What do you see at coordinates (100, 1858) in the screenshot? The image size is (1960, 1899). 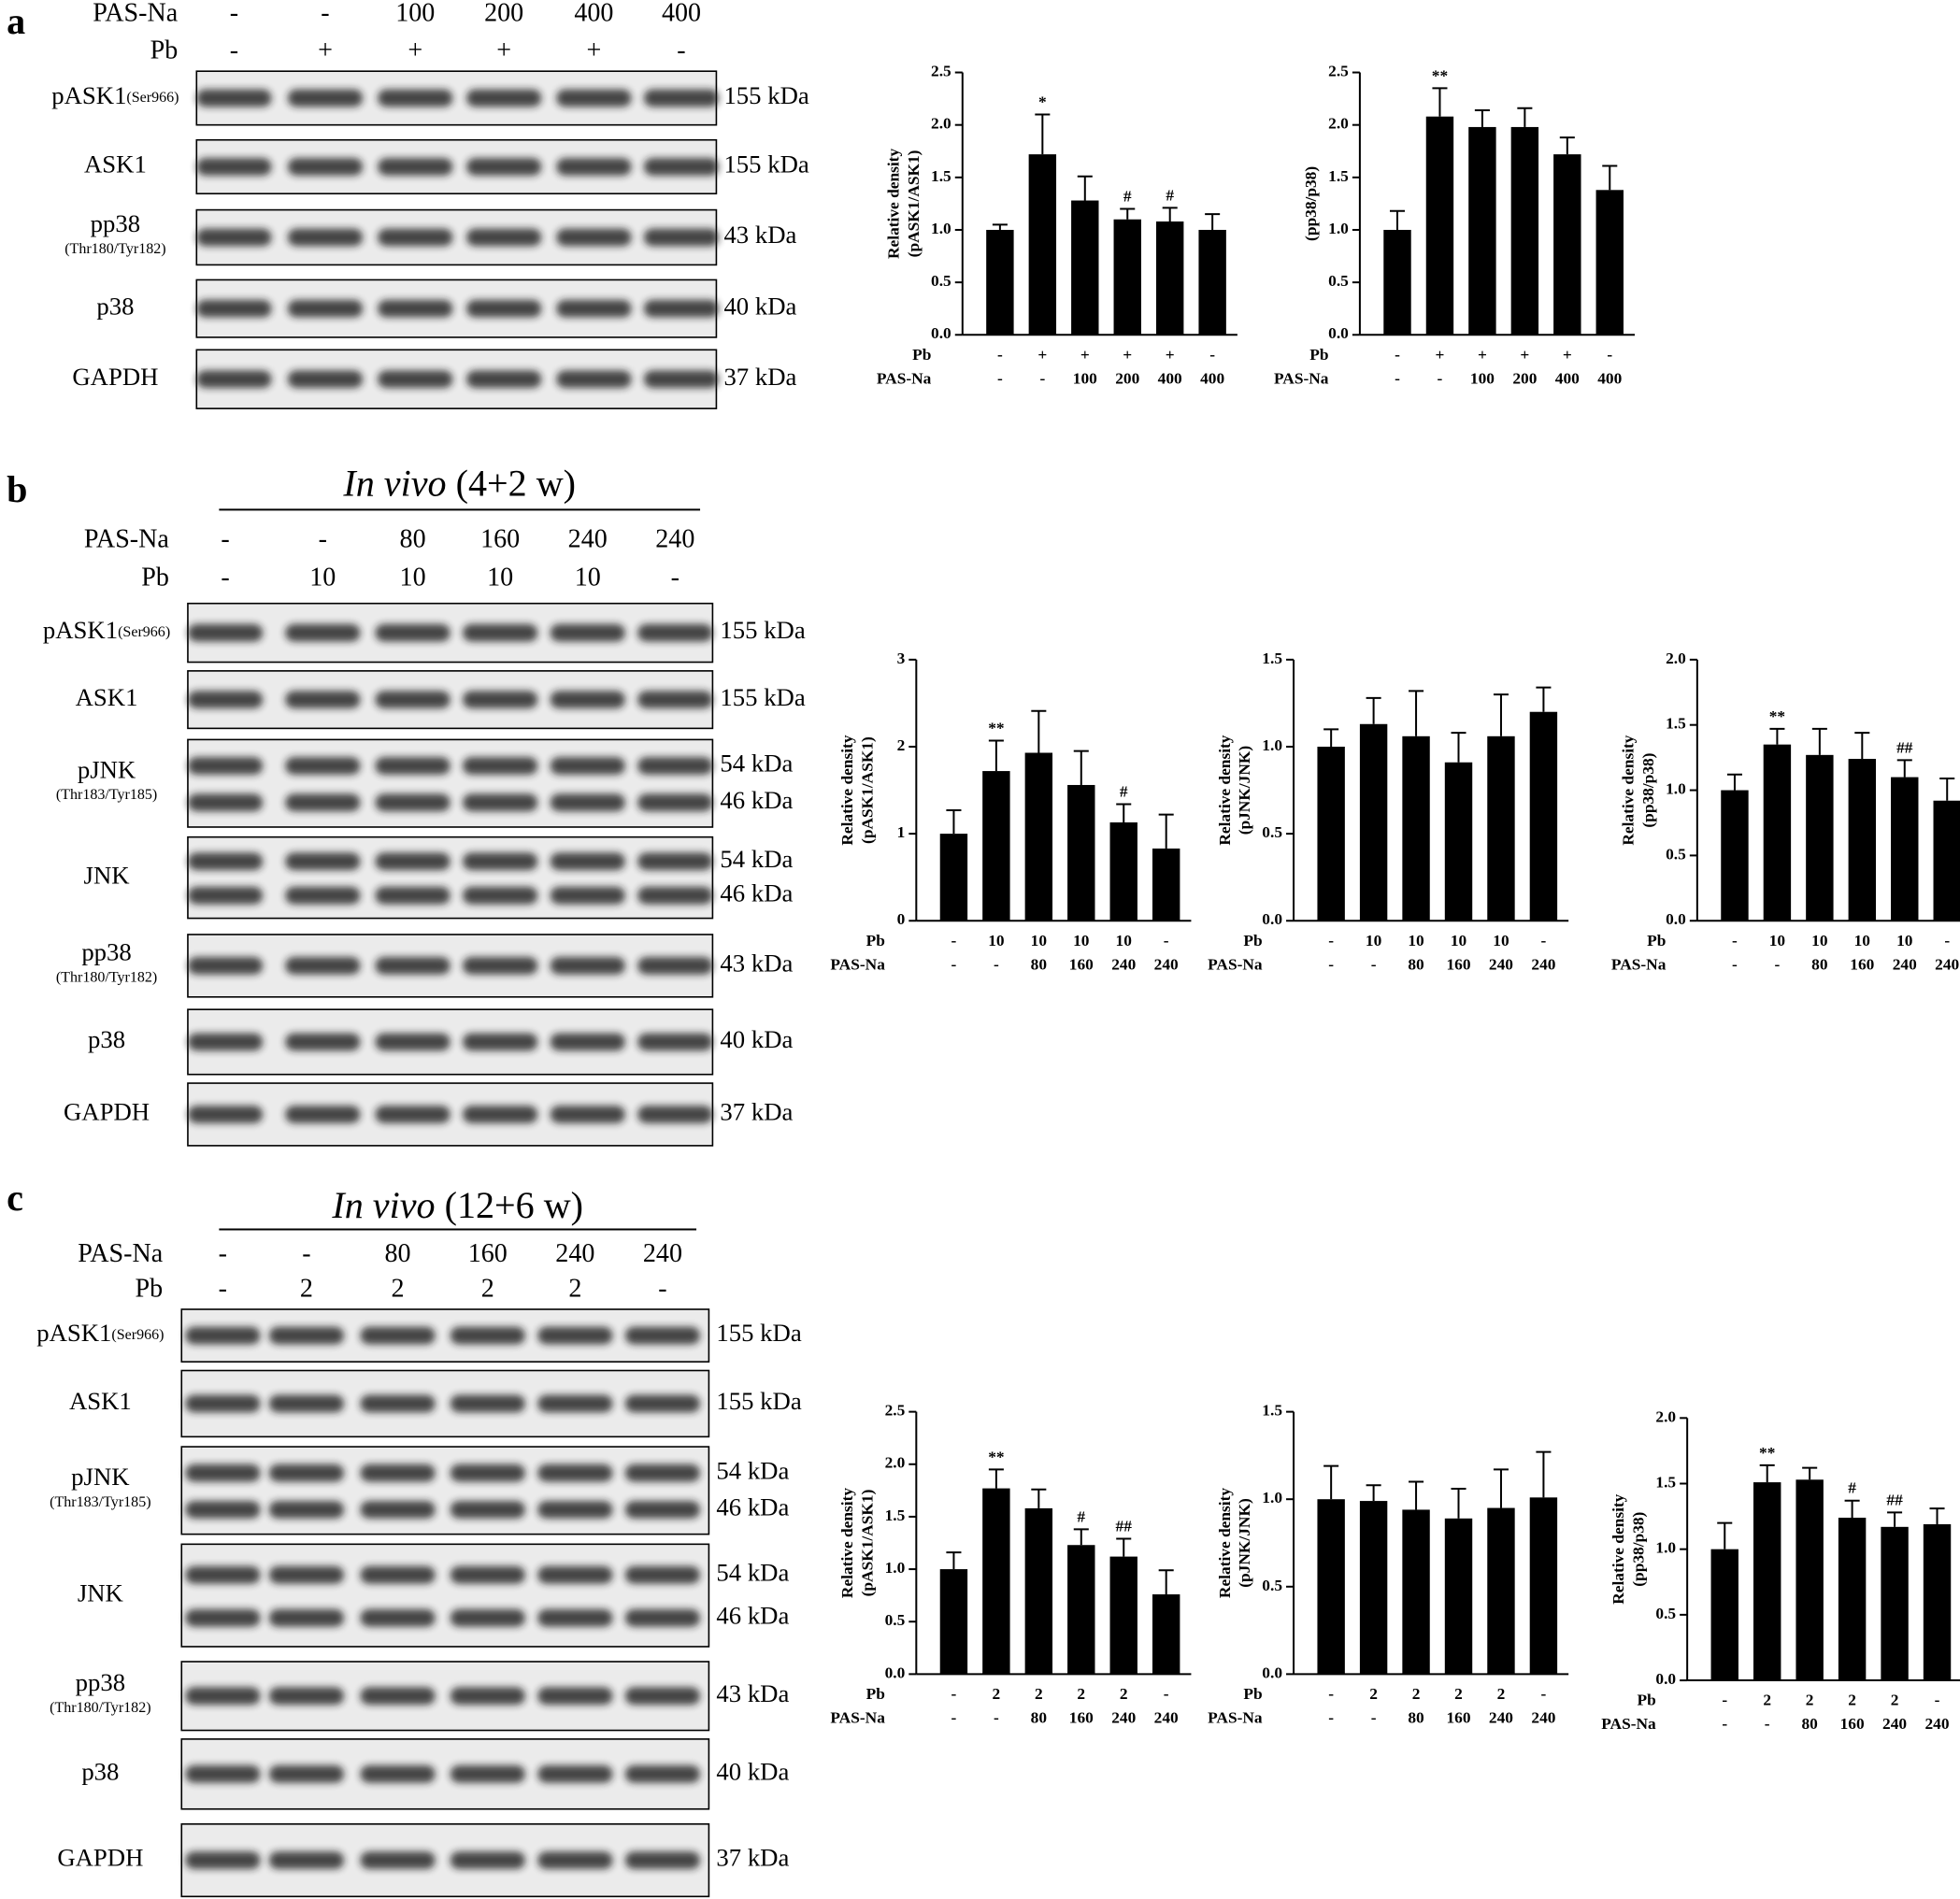 I see `protein-label: GAPDH` at bounding box center [100, 1858].